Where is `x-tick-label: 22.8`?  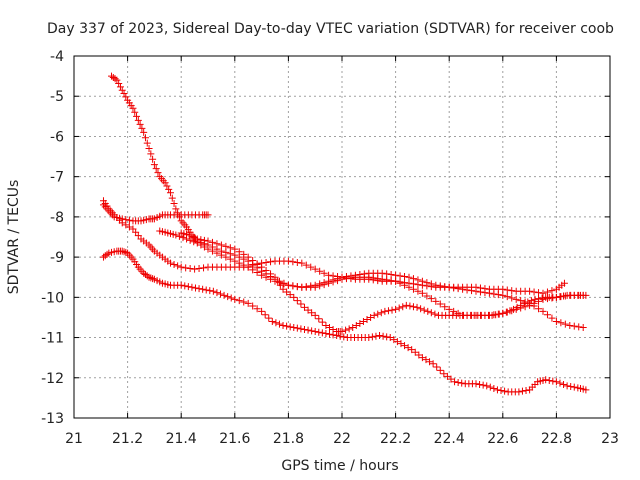 x-tick-label: 22.8 is located at coordinates (556, 439).